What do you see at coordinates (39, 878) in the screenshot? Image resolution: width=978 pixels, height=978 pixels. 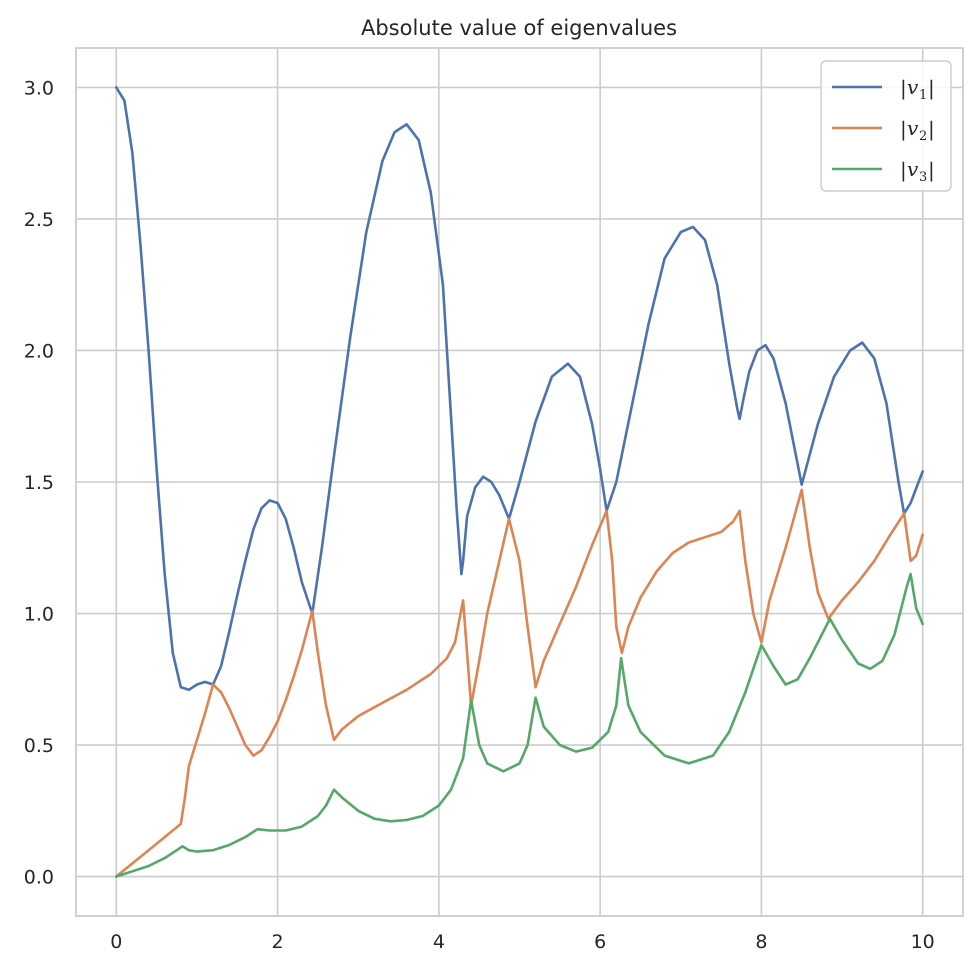 I see `y-tick-label: 0.0` at bounding box center [39, 878].